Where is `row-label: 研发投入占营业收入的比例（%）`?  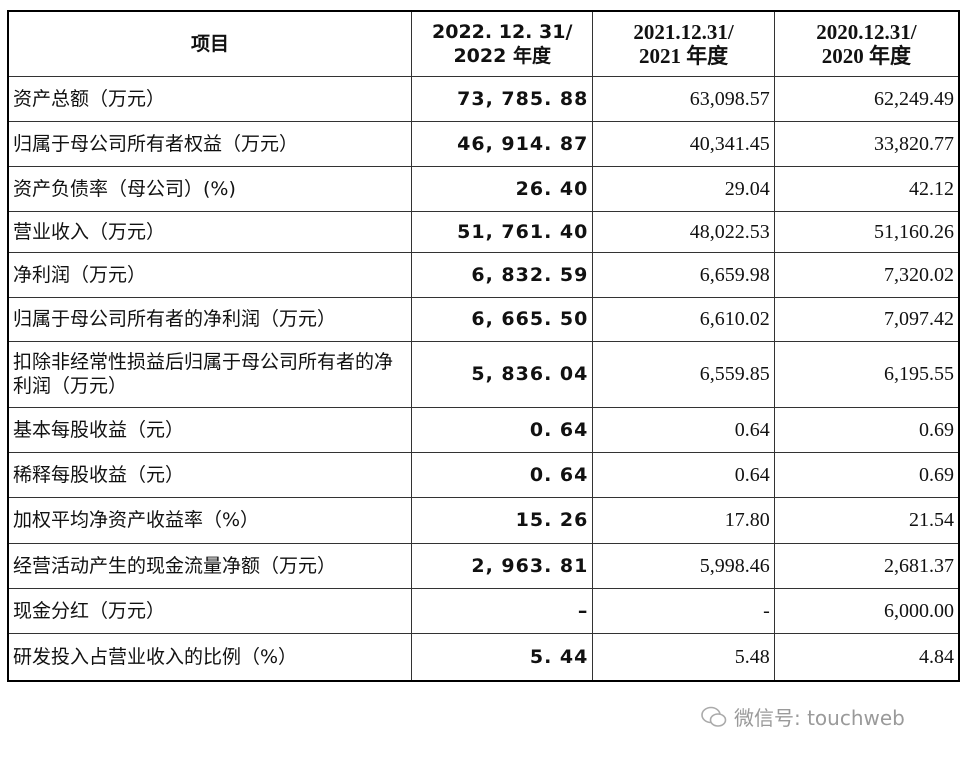 row-label: 研发投入占营业收入的比例（%） is located at coordinates (210, 657).